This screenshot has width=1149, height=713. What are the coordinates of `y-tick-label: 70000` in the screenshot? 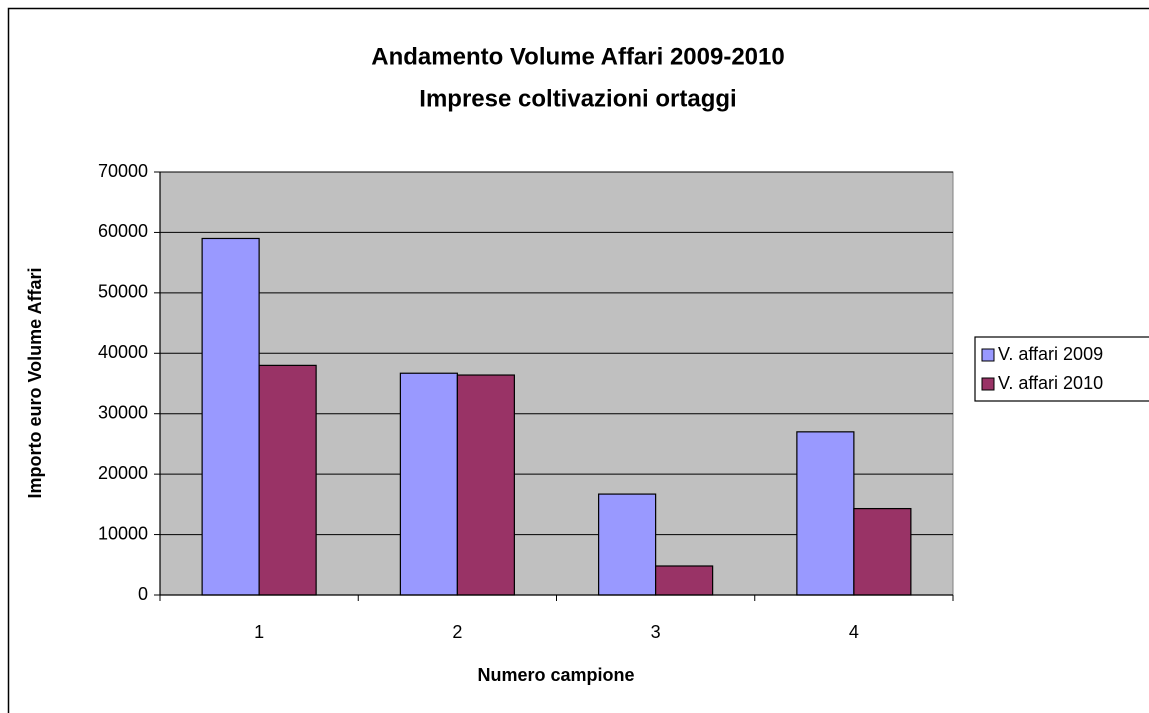 It's located at (123, 171).